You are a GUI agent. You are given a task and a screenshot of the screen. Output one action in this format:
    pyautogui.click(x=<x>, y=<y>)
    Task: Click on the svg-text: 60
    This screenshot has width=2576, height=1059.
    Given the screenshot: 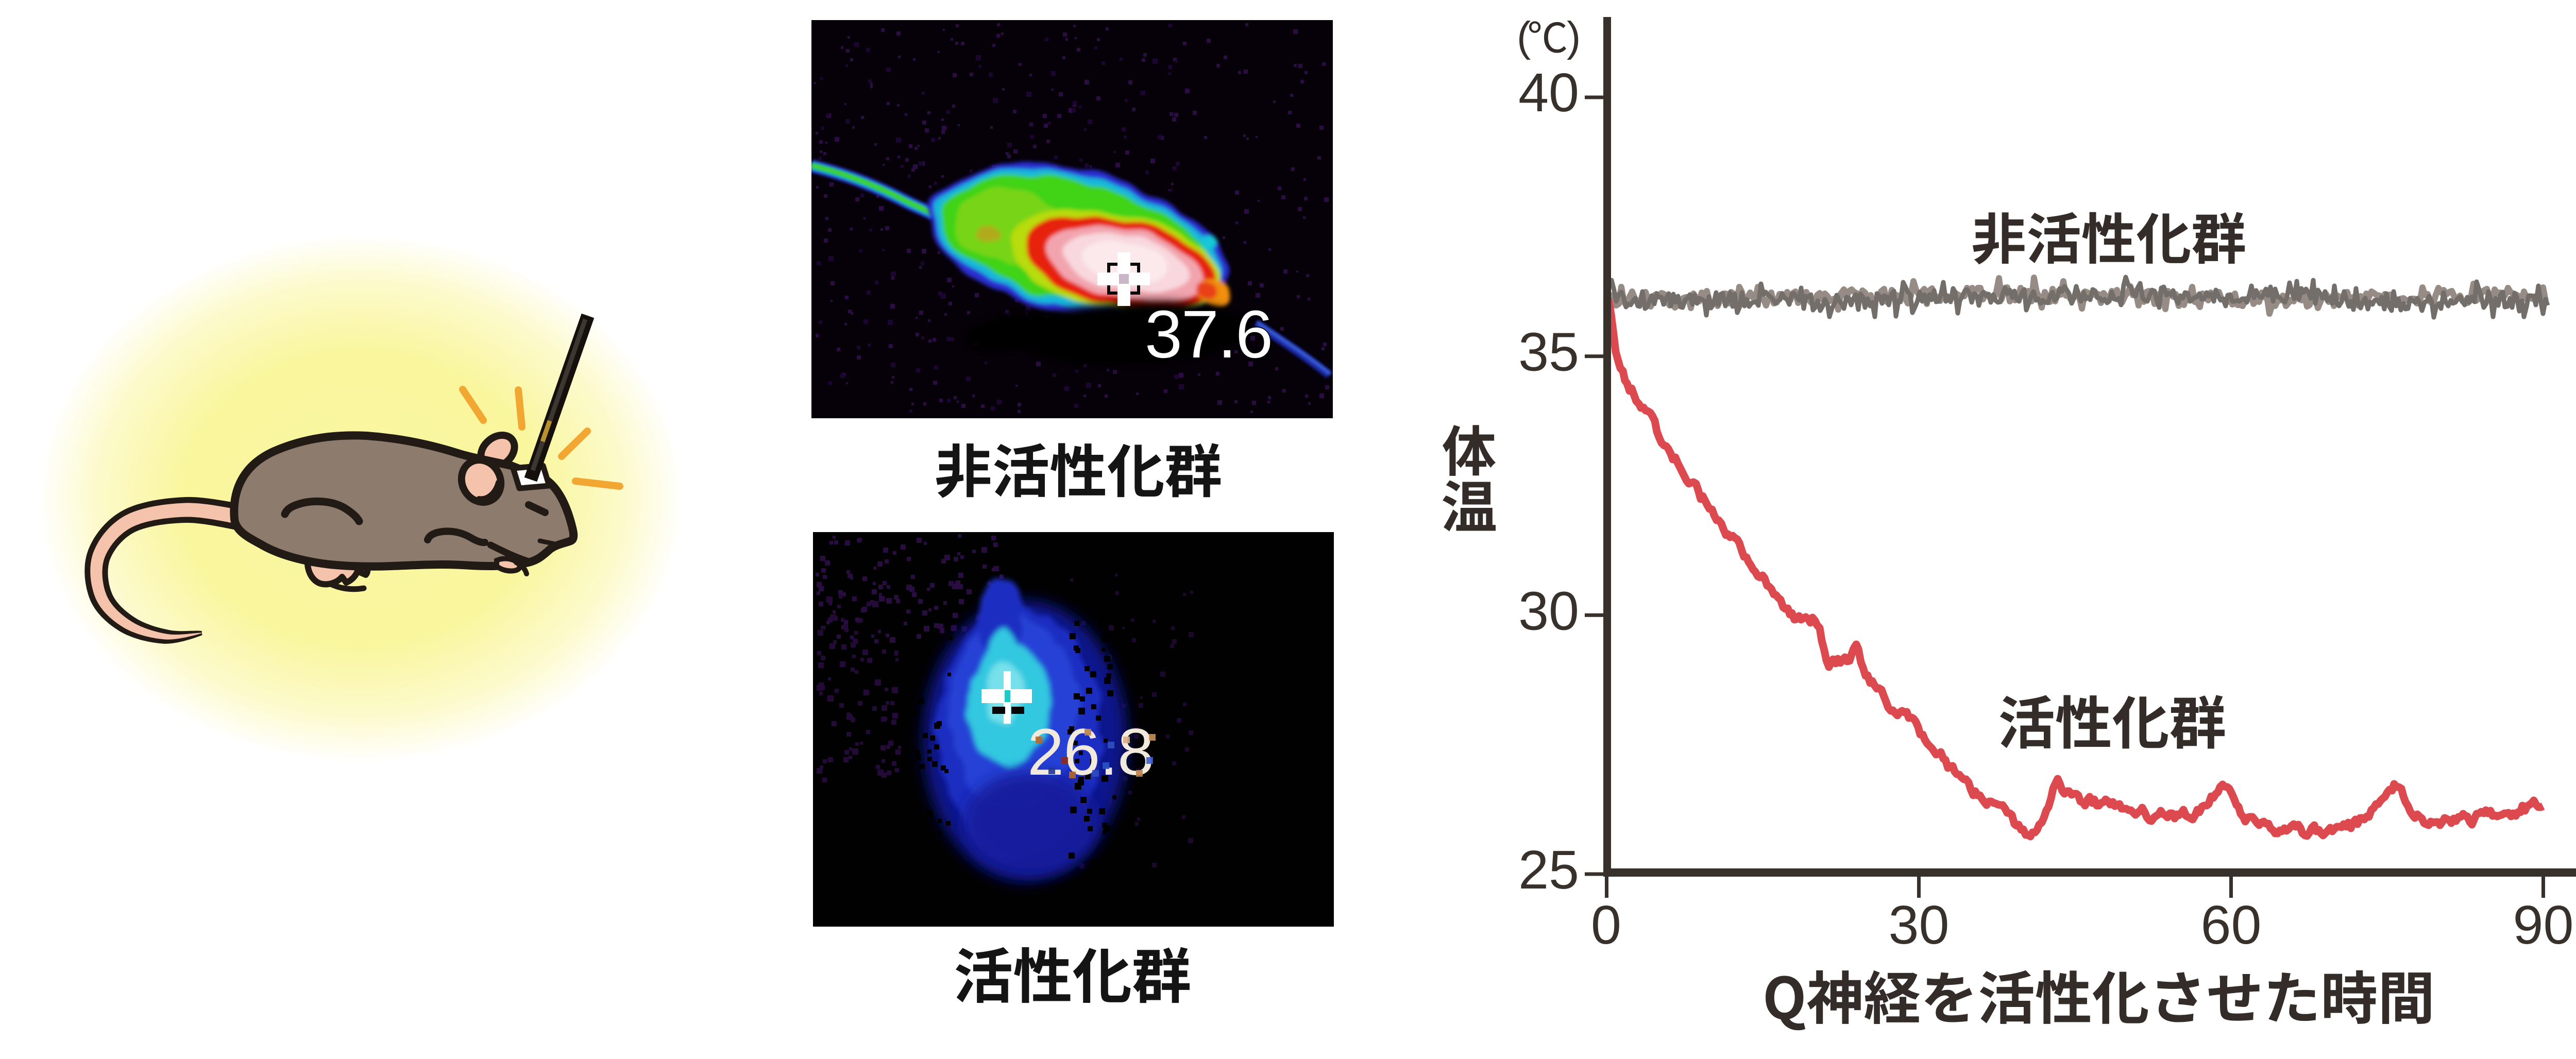 What is the action you would take?
    pyautogui.click(x=2231, y=925)
    